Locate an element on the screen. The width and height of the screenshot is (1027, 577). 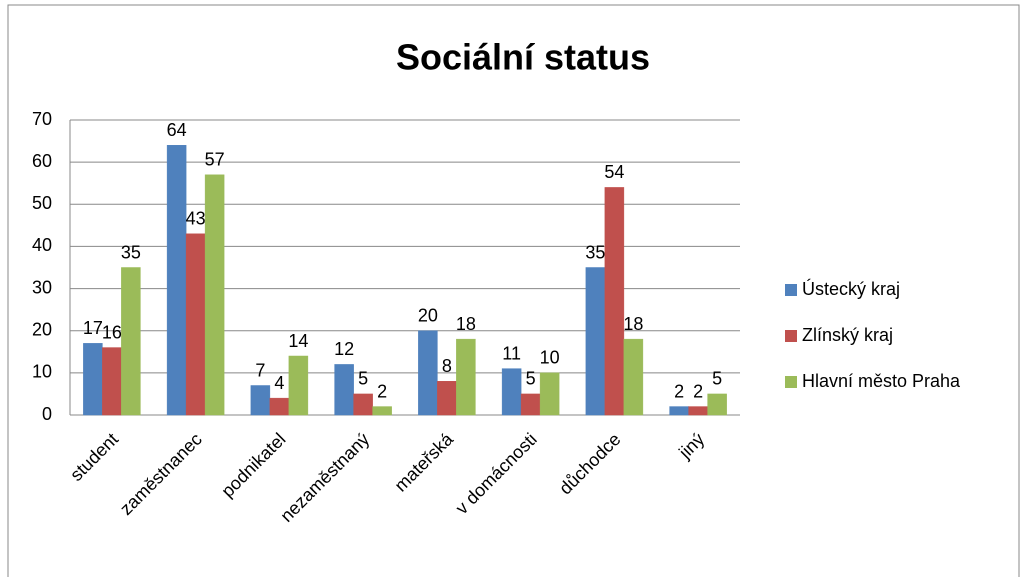
legend-label: Hlavní město Praha is located at coordinates (881, 381).